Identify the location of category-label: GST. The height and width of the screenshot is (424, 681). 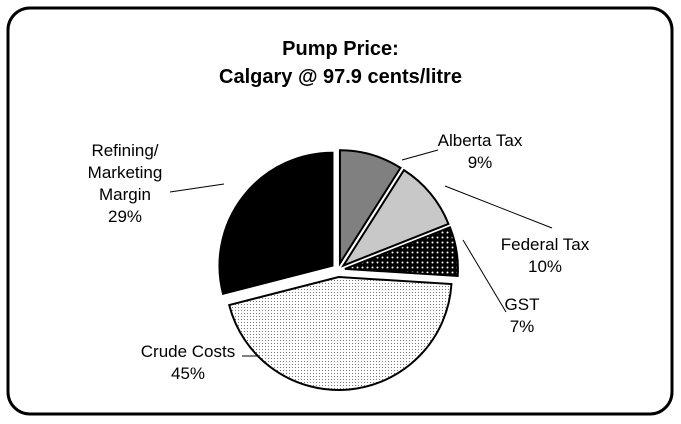
(522, 304).